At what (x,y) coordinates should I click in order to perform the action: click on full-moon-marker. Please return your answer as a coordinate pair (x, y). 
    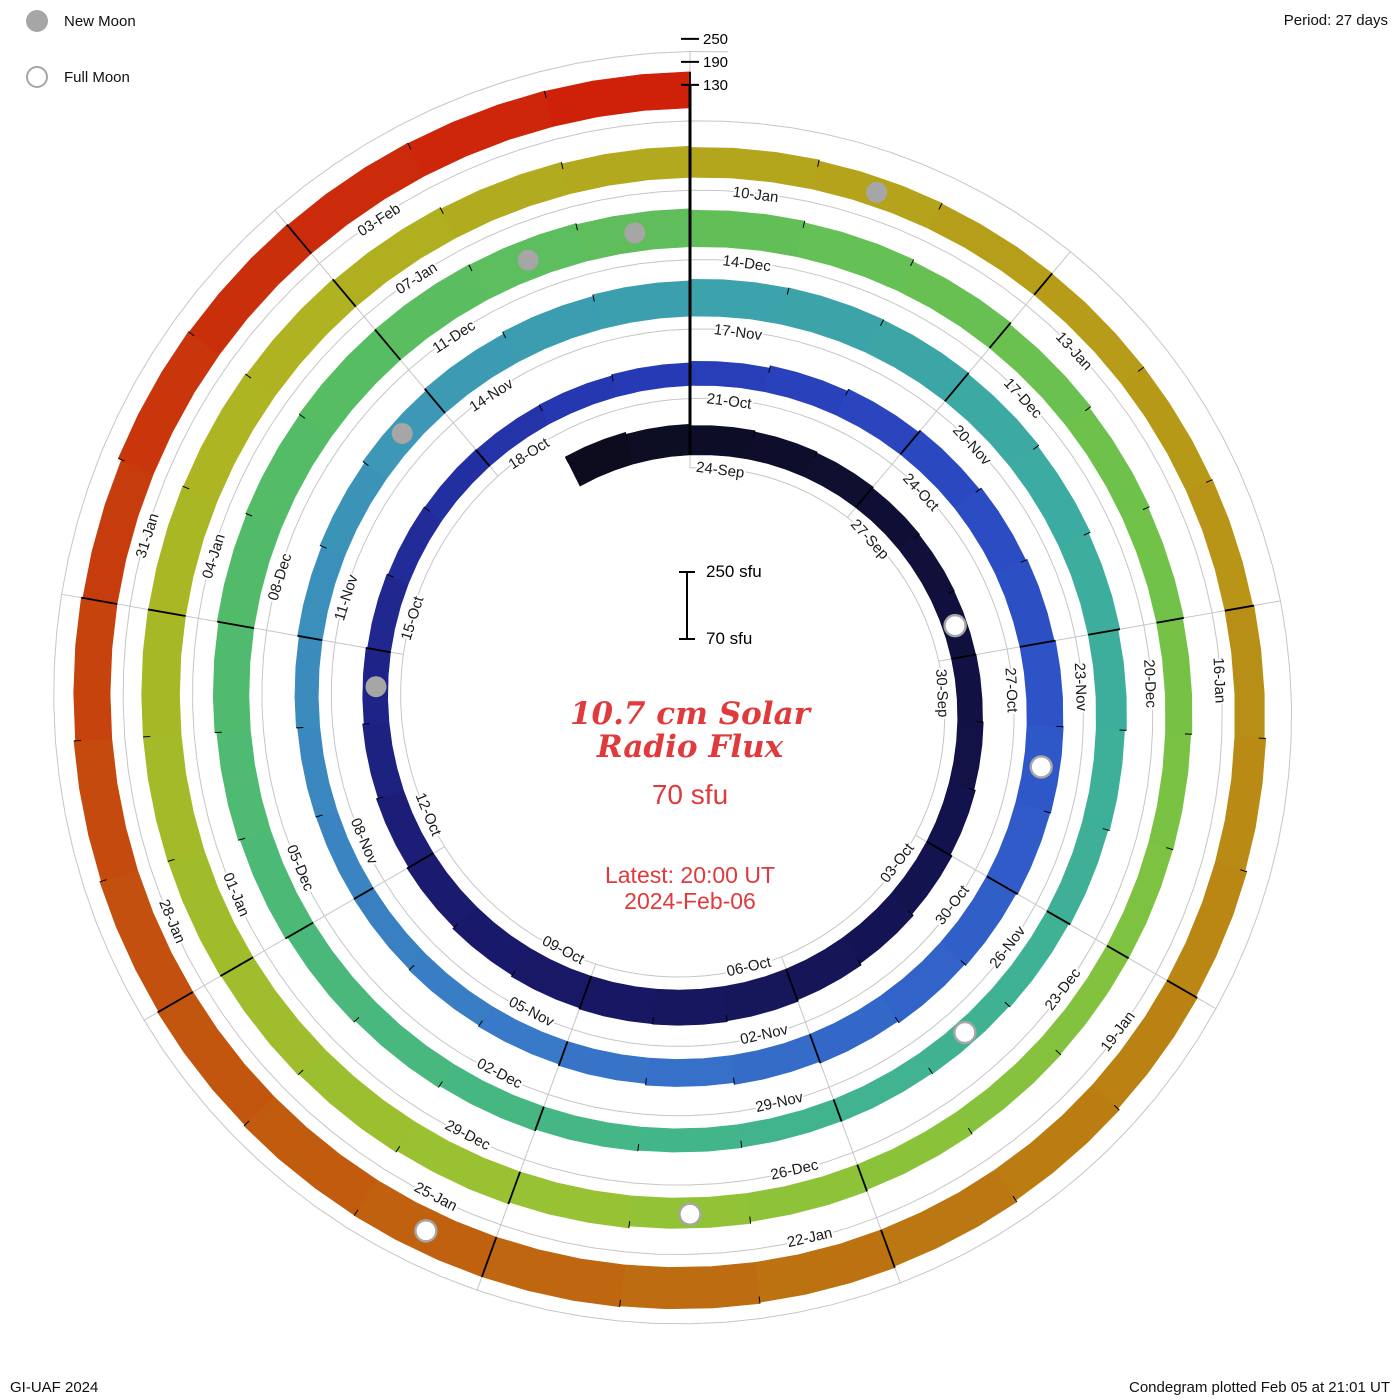
    Looking at the image, I should click on (1041, 767).